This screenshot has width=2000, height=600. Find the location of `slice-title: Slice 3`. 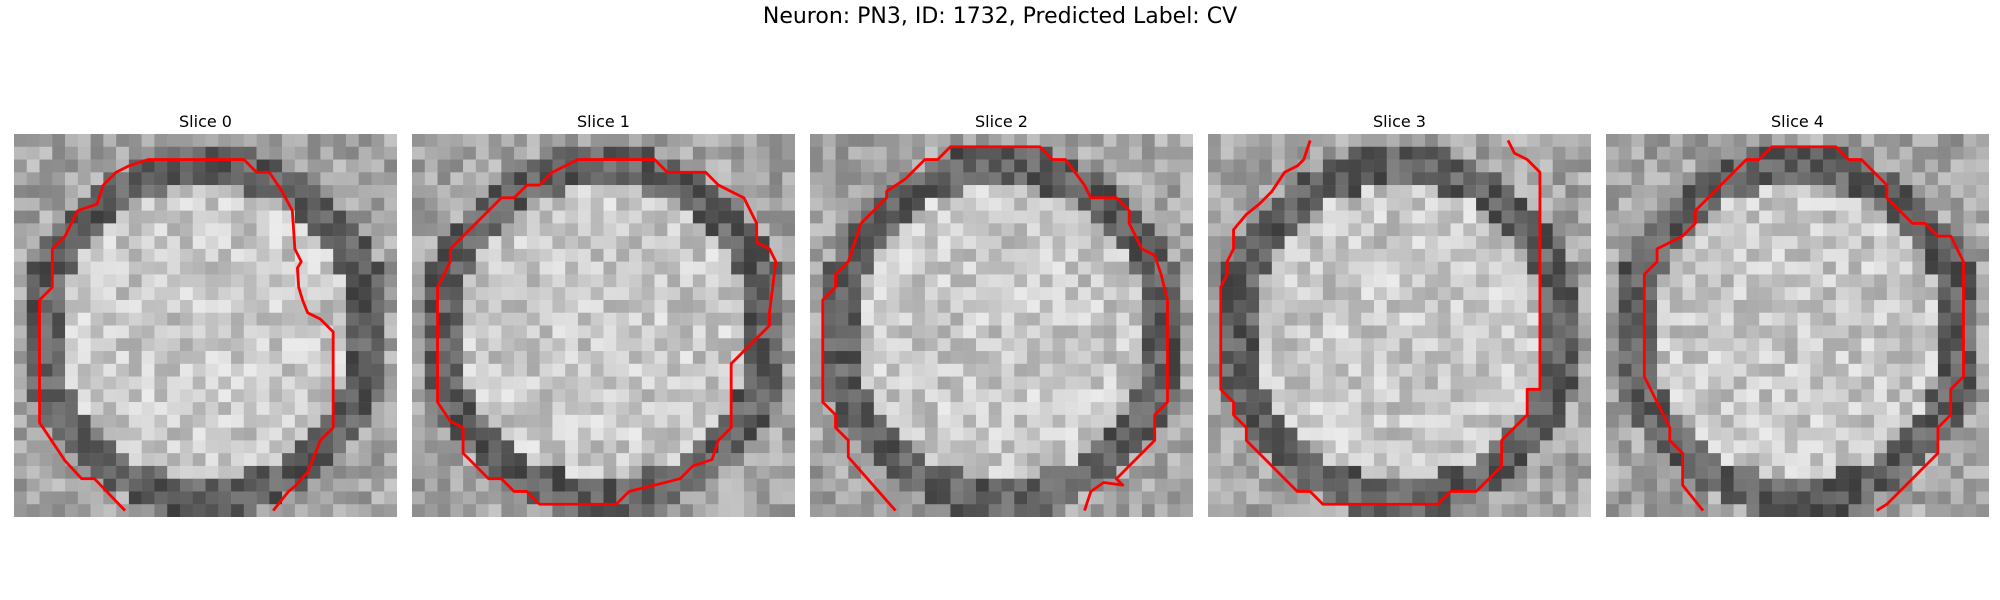

slice-title: Slice 3 is located at coordinates (1399, 121).